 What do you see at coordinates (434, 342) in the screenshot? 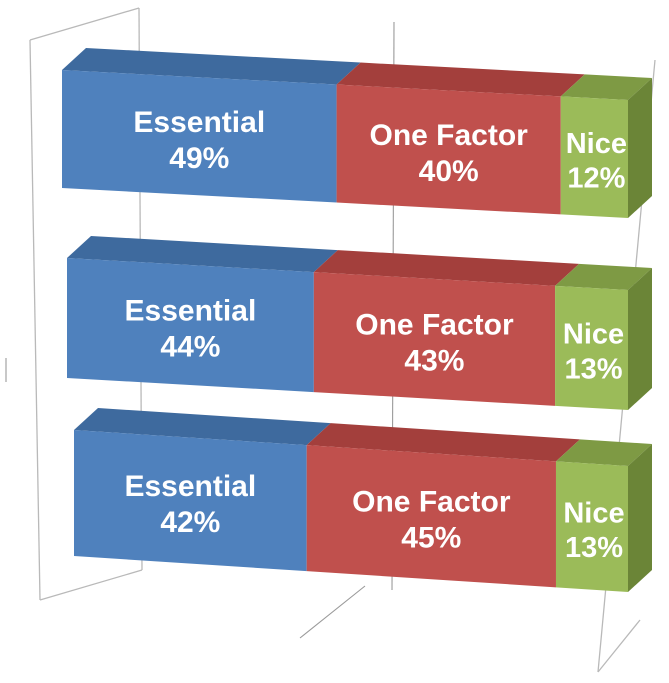
I see `data-label-2-one-factor: One Factor 43%` at bounding box center [434, 342].